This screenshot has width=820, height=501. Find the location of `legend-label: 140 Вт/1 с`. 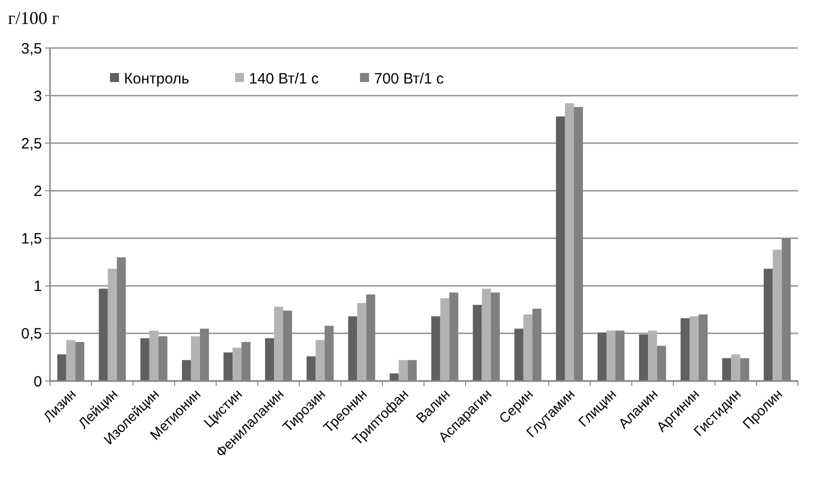

legend-label: 140 Вт/1 с is located at coordinates (284, 79).